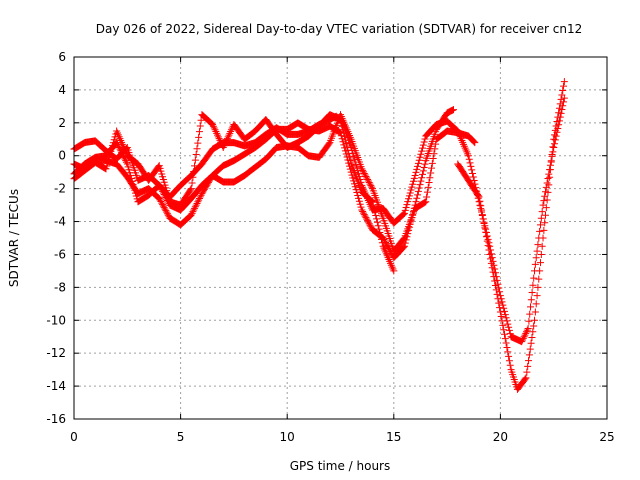  Describe the element at coordinates (340, 466) in the screenshot. I see `x-axis-label: GPS time / hours` at that location.